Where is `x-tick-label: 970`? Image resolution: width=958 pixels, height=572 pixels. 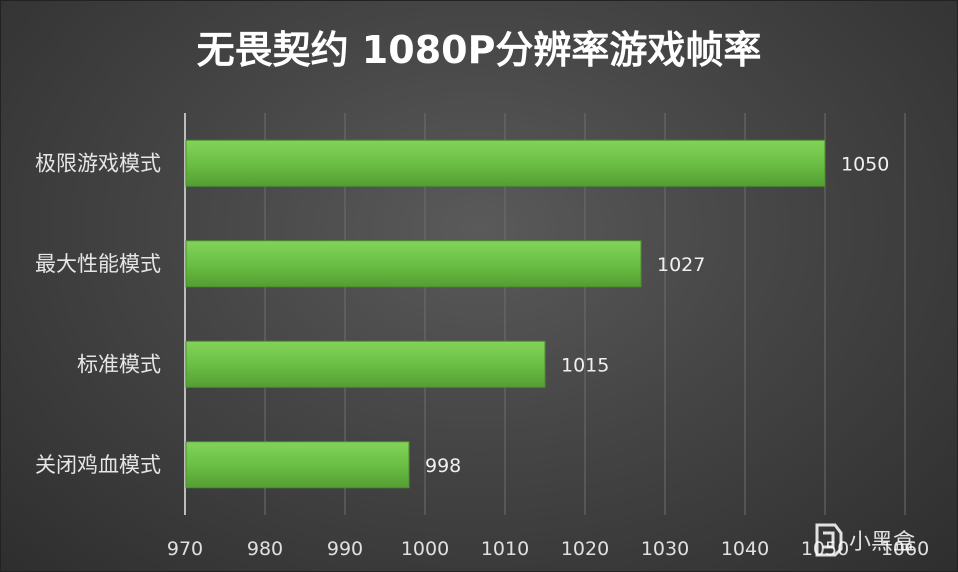
x-tick-label: 970 is located at coordinates (185, 549).